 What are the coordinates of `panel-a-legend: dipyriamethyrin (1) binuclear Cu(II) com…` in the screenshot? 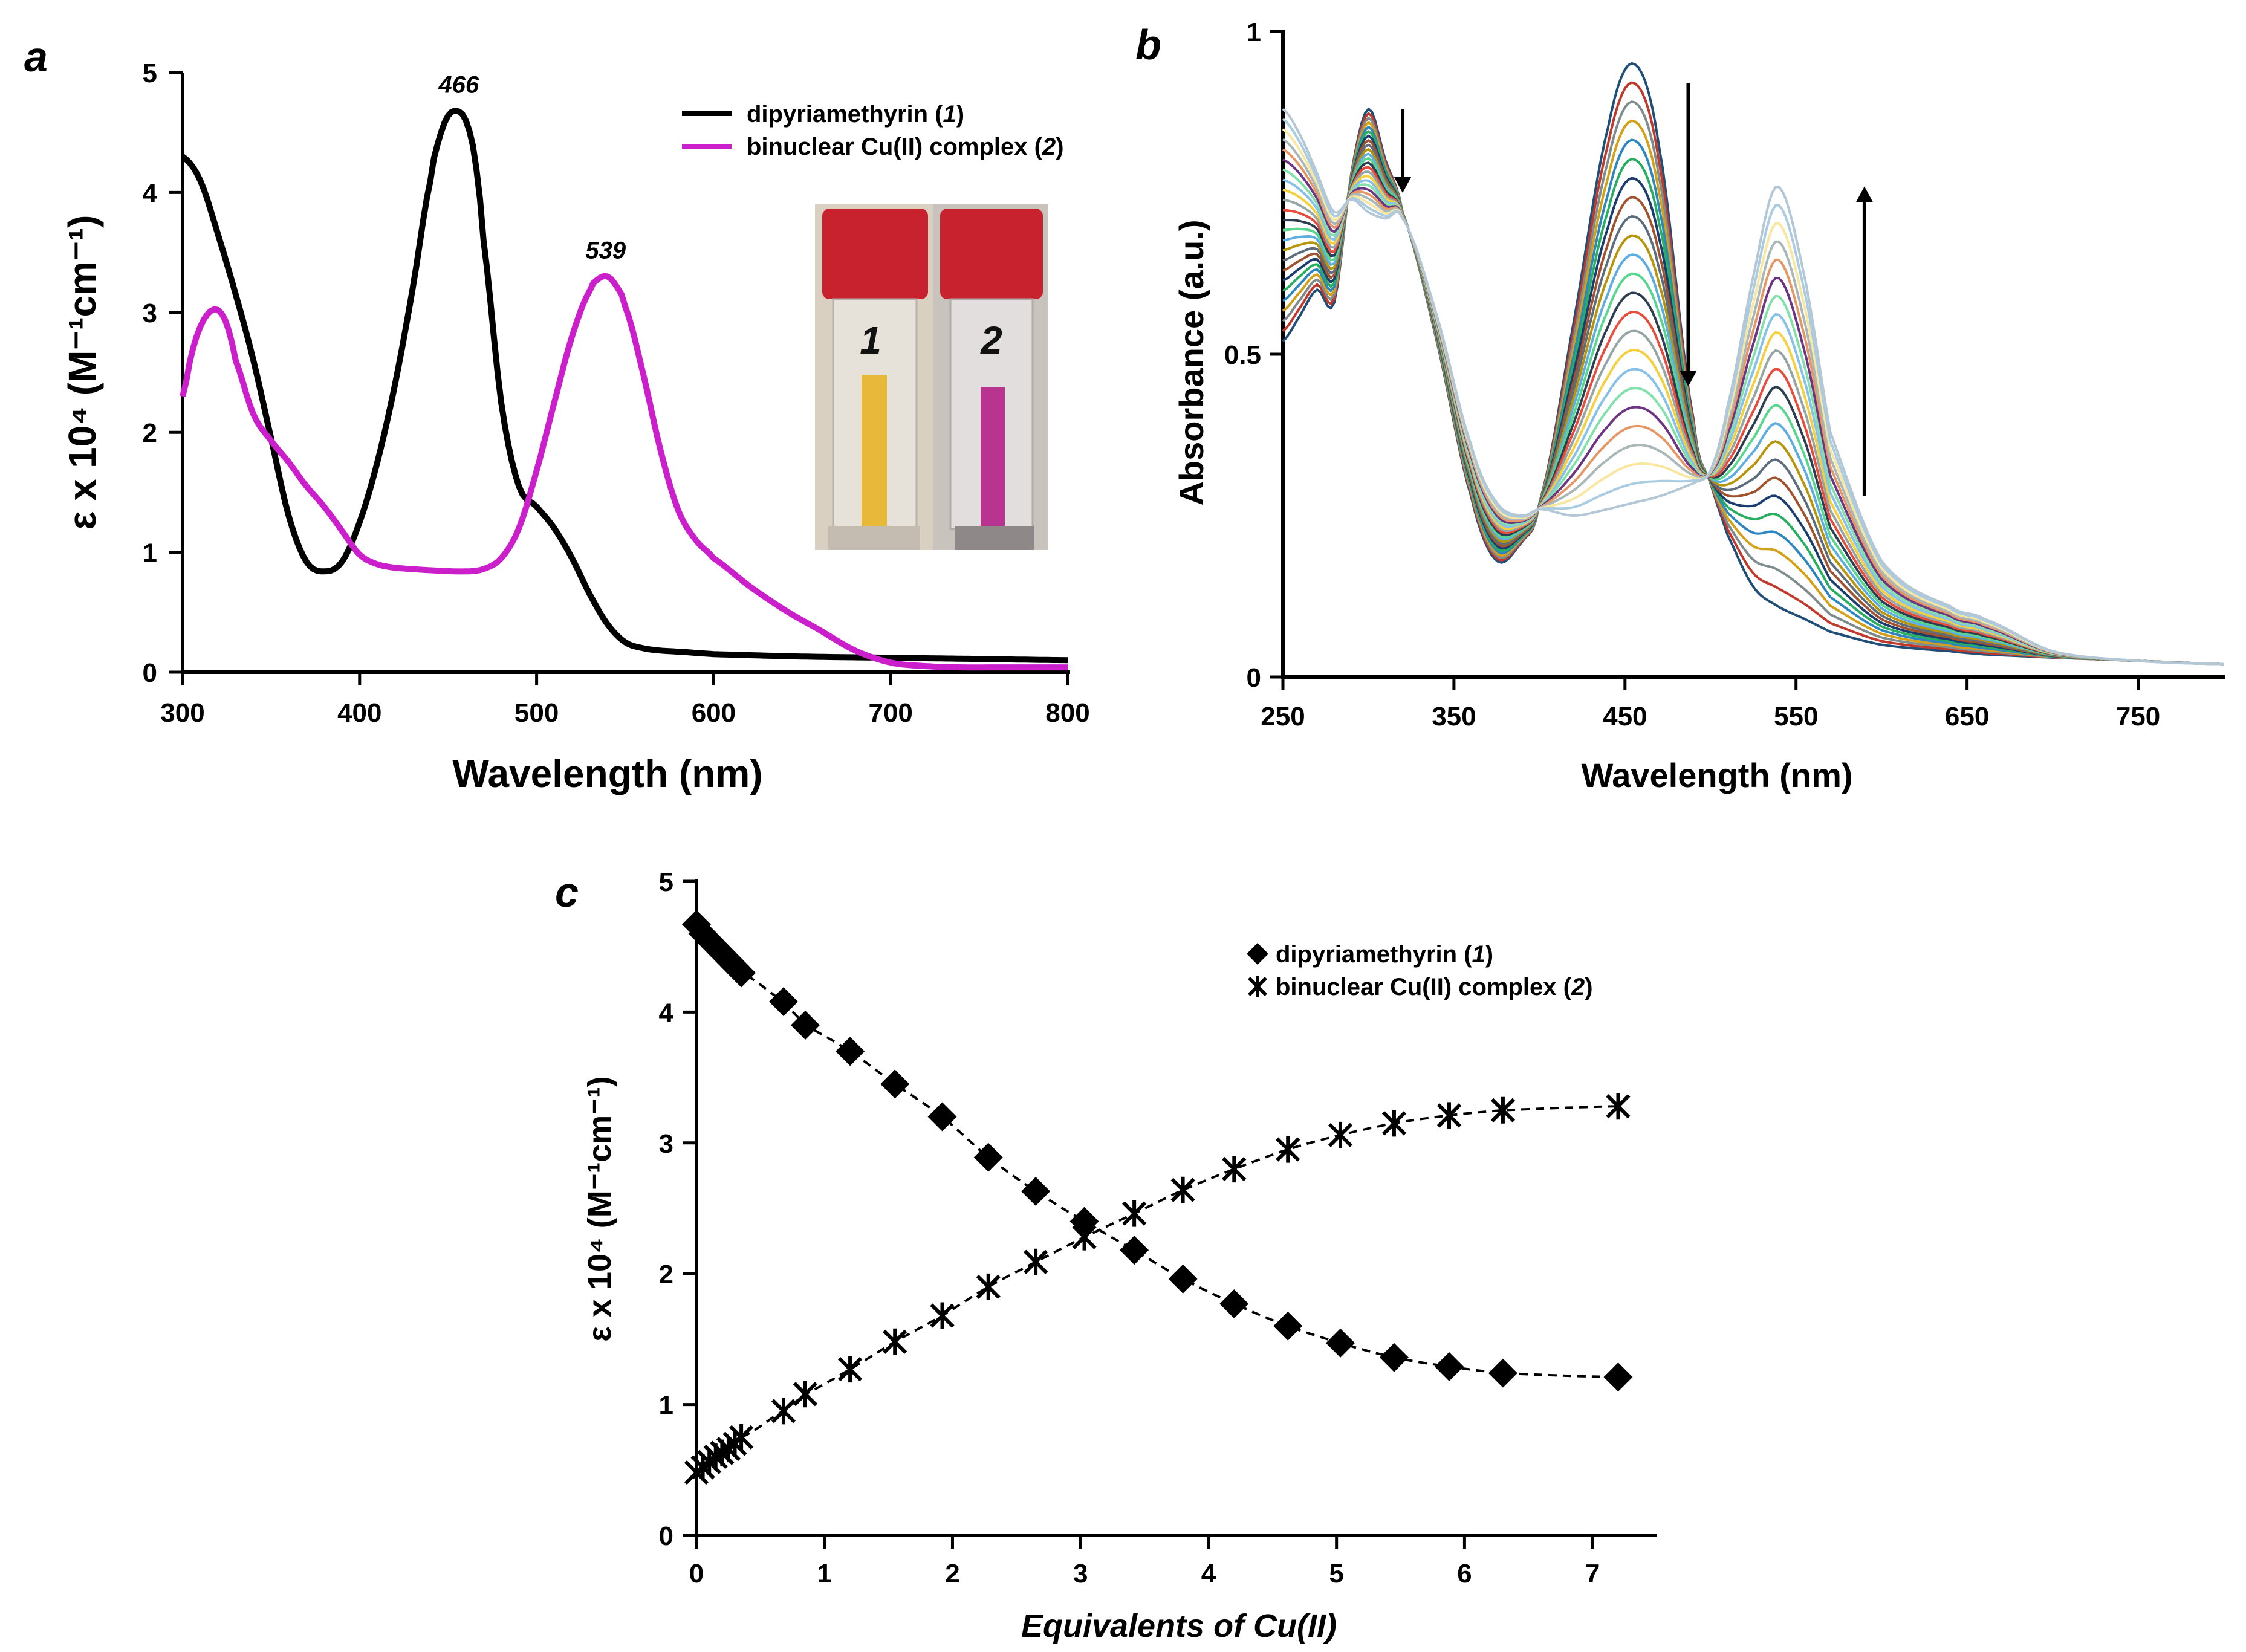 It's located at (873, 130).